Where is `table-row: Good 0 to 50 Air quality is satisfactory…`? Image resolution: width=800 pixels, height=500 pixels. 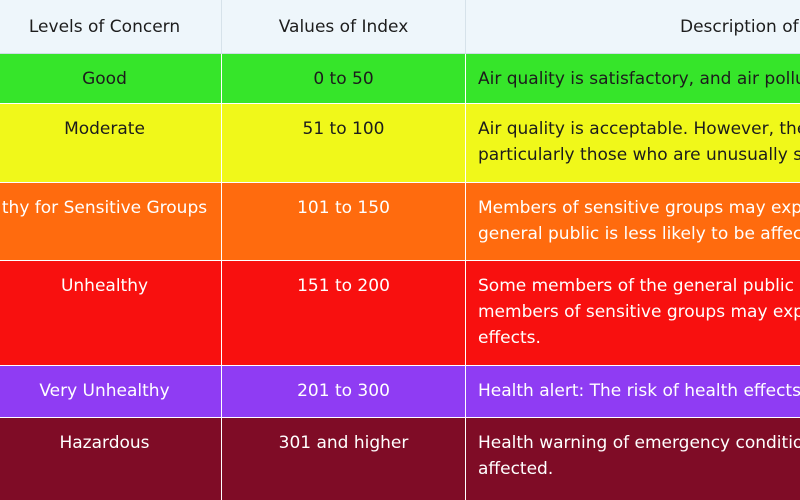 table-row: Good 0 to 50 Air quality is satisfactory… is located at coordinates (400, 79).